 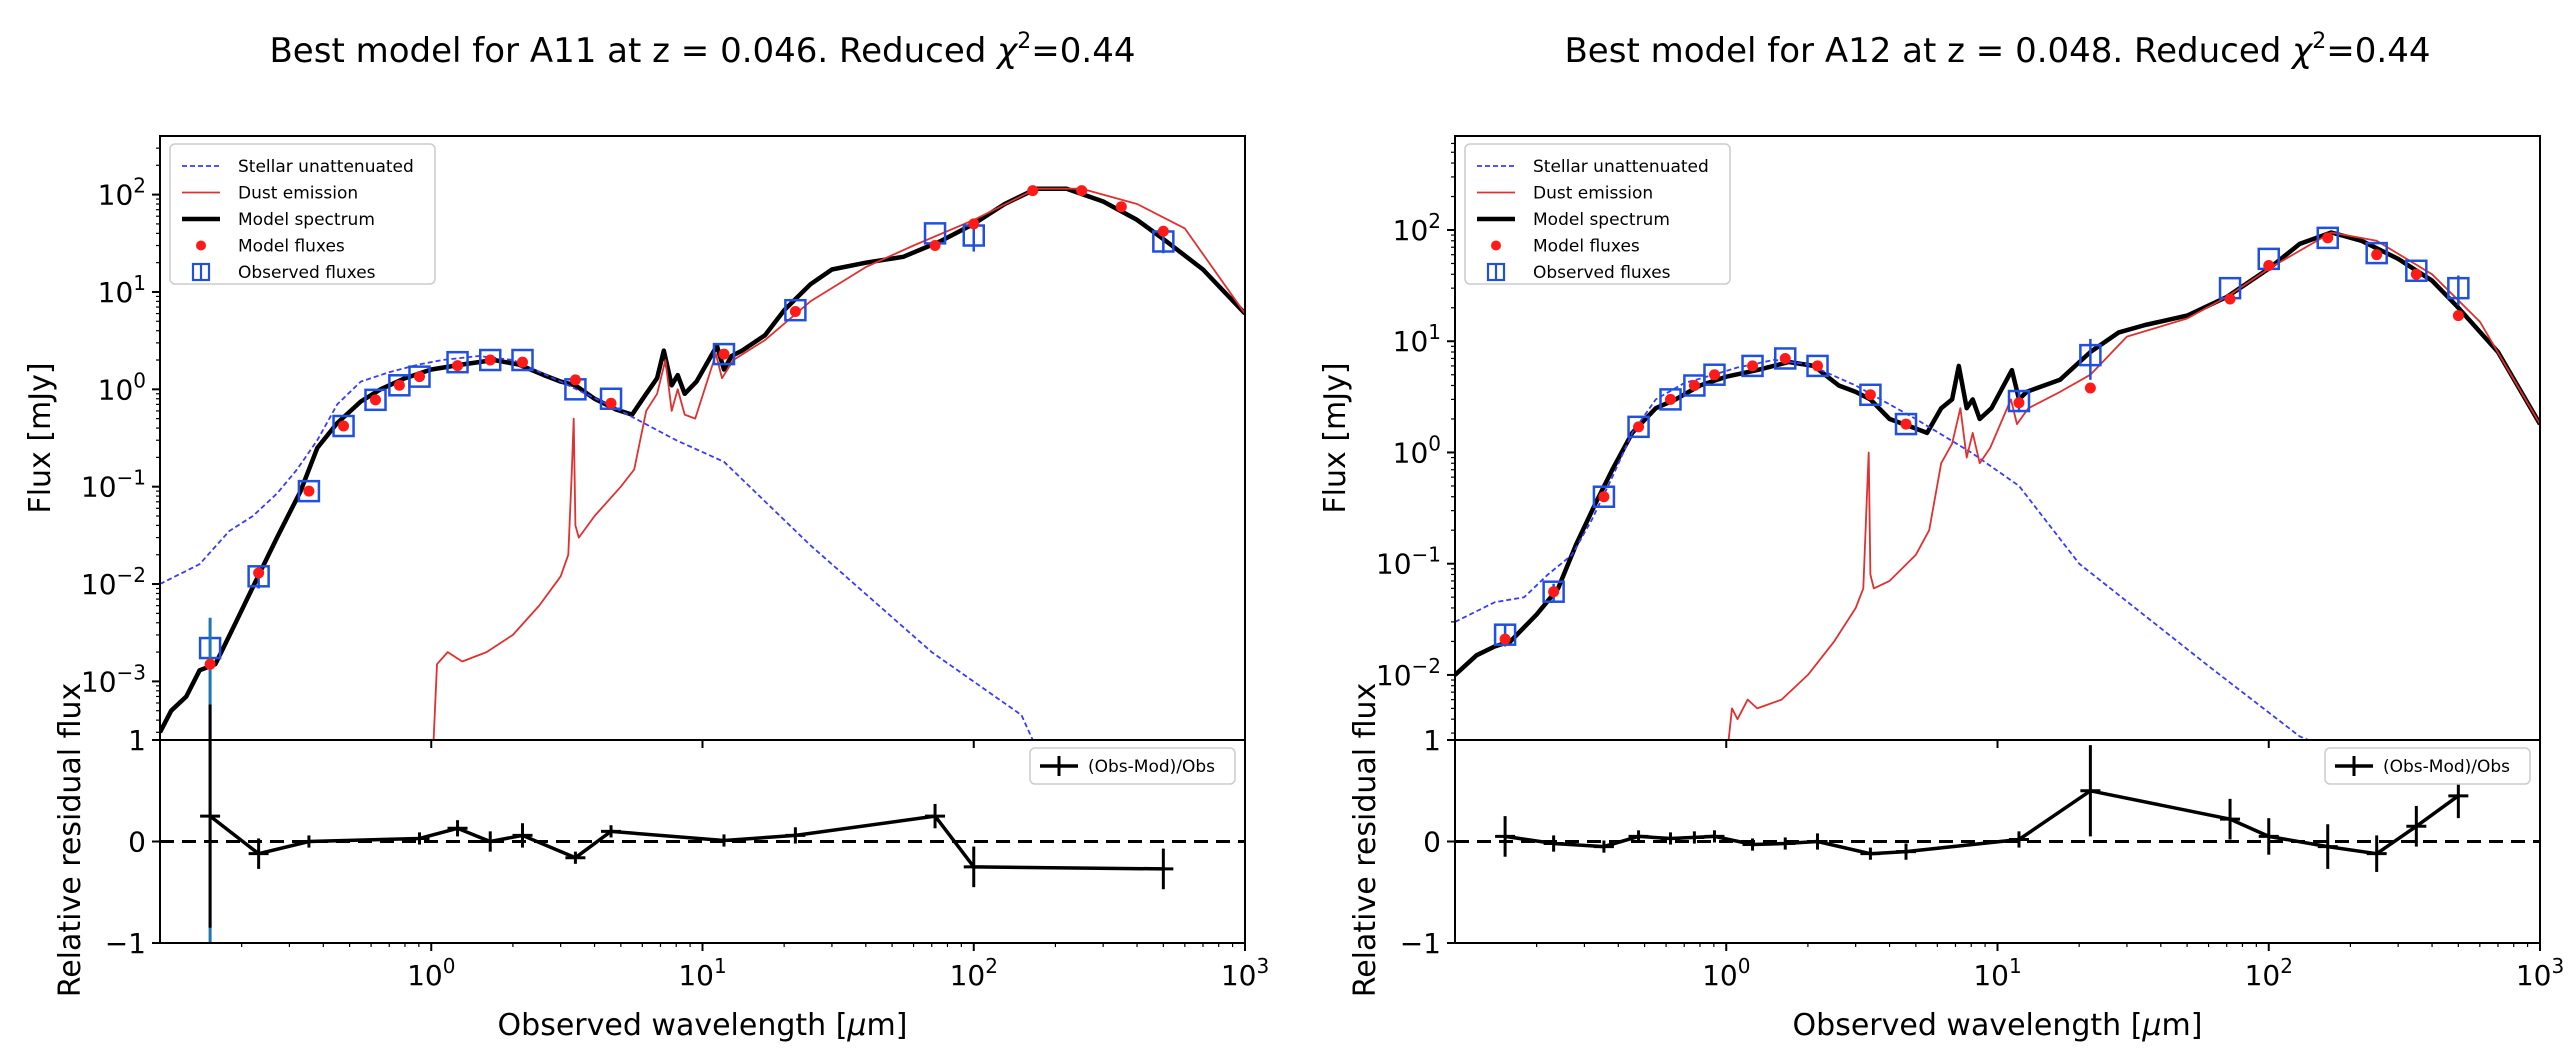 I want to click on legend-label: Observed fluxes, so click(x=1602, y=273).